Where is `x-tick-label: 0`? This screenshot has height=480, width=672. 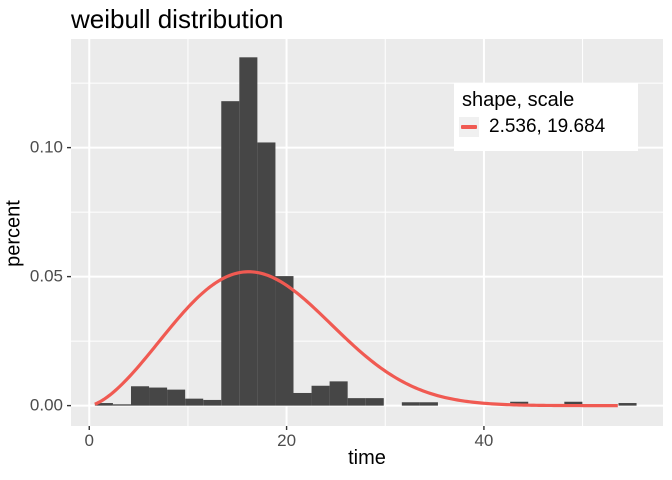 x-tick-label: 0 is located at coordinates (89, 440).